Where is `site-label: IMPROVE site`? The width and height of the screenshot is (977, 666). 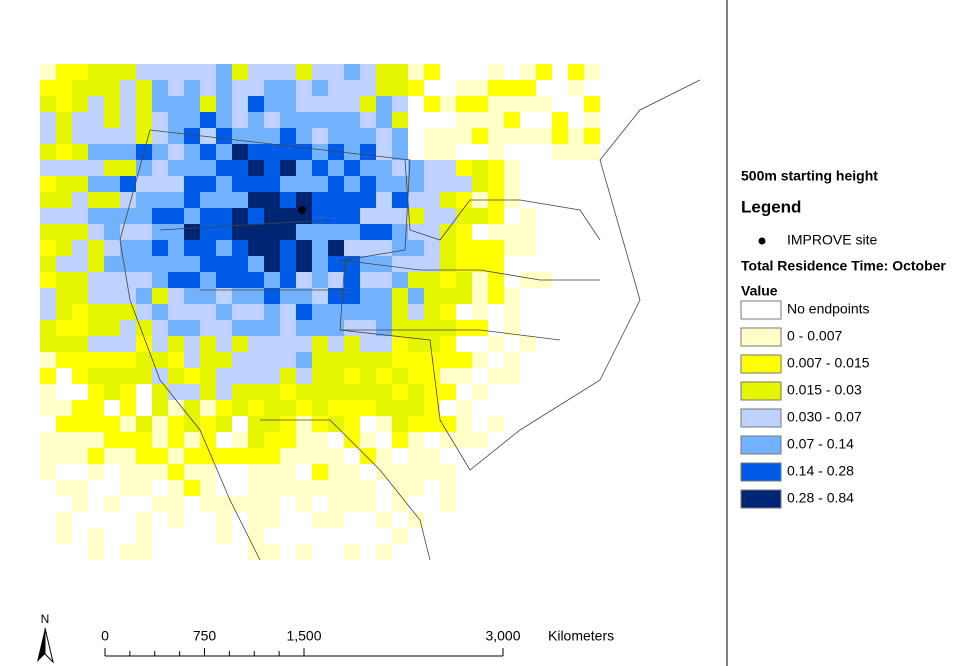 site-label: IMPROVE site is located at coordinates (832, 240).